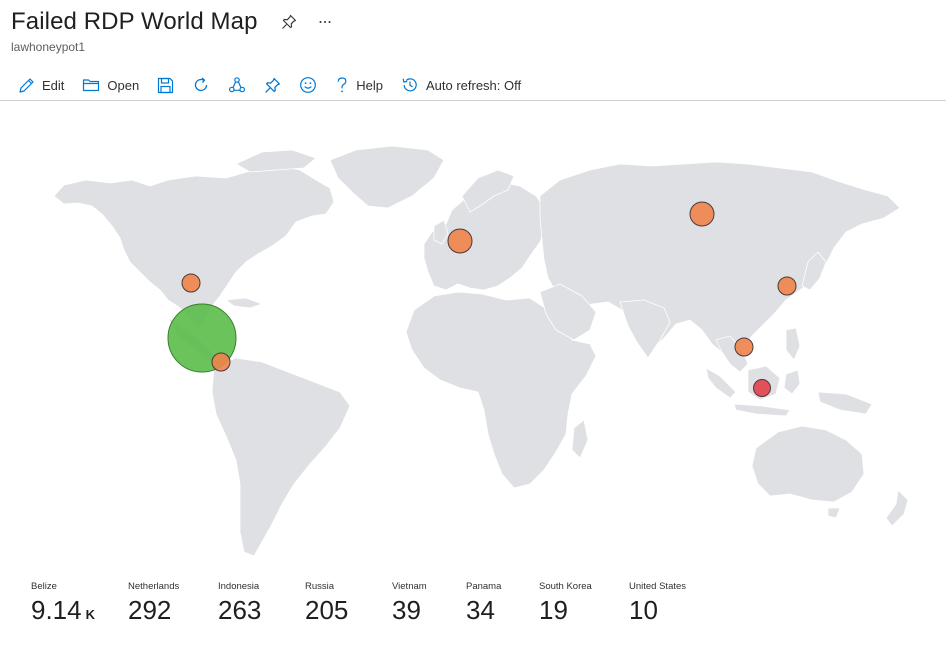 The image size is (946, 667). I want to click on stat-netherlands: Netherlands 292, so click(153, 603).